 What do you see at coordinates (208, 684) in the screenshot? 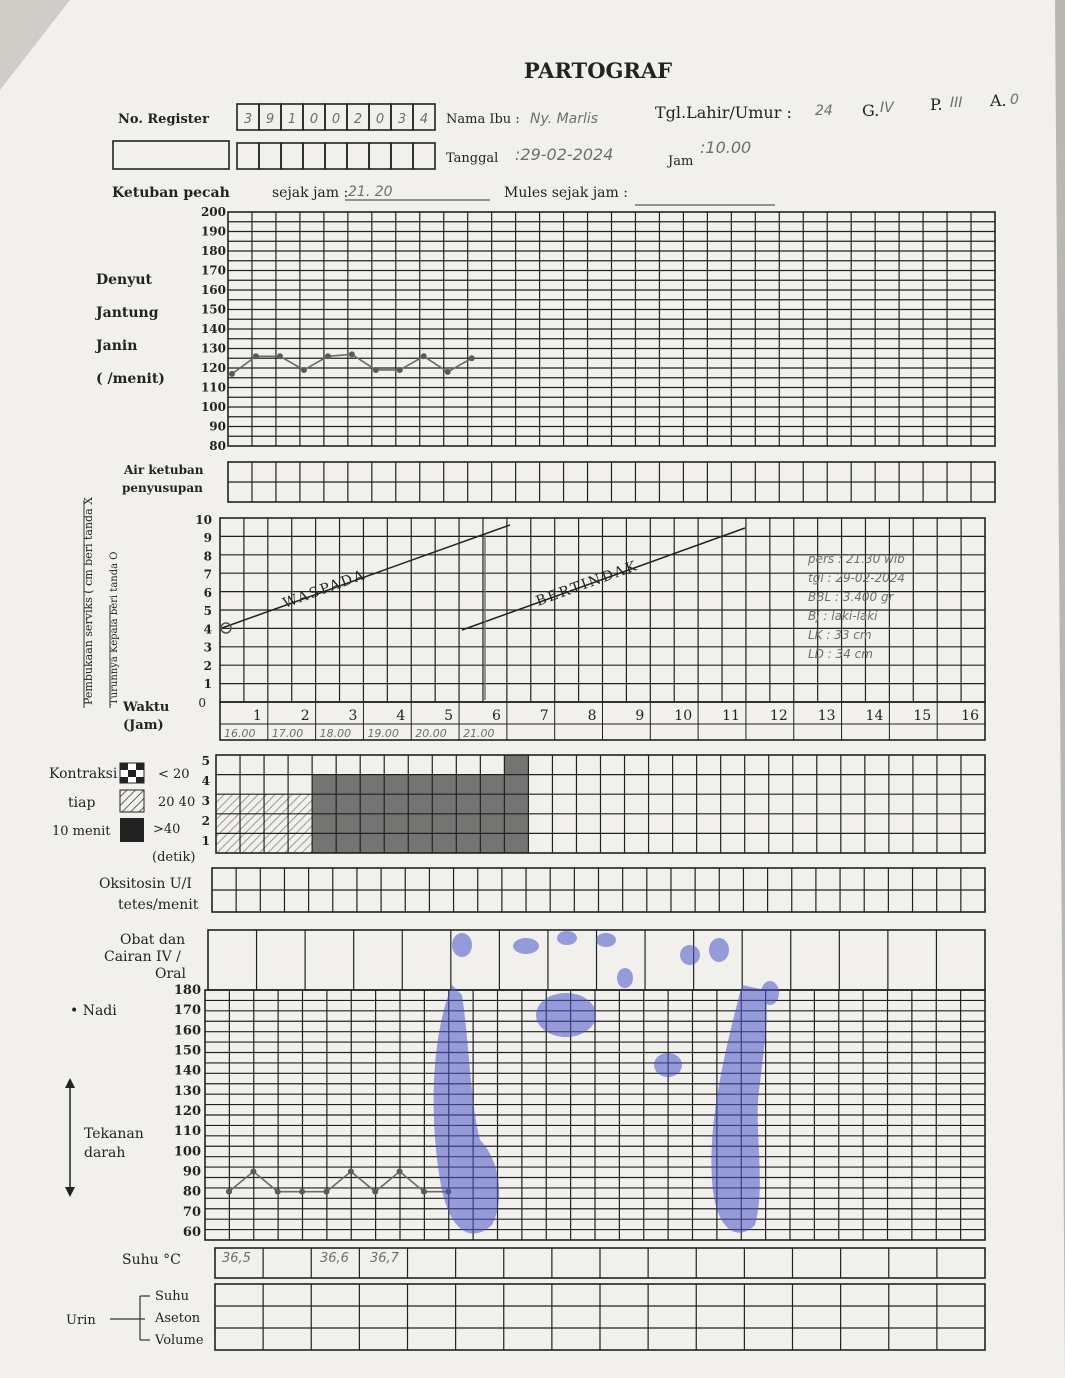
I see `serviks-tick: 1` at bounding box center [208, 684].